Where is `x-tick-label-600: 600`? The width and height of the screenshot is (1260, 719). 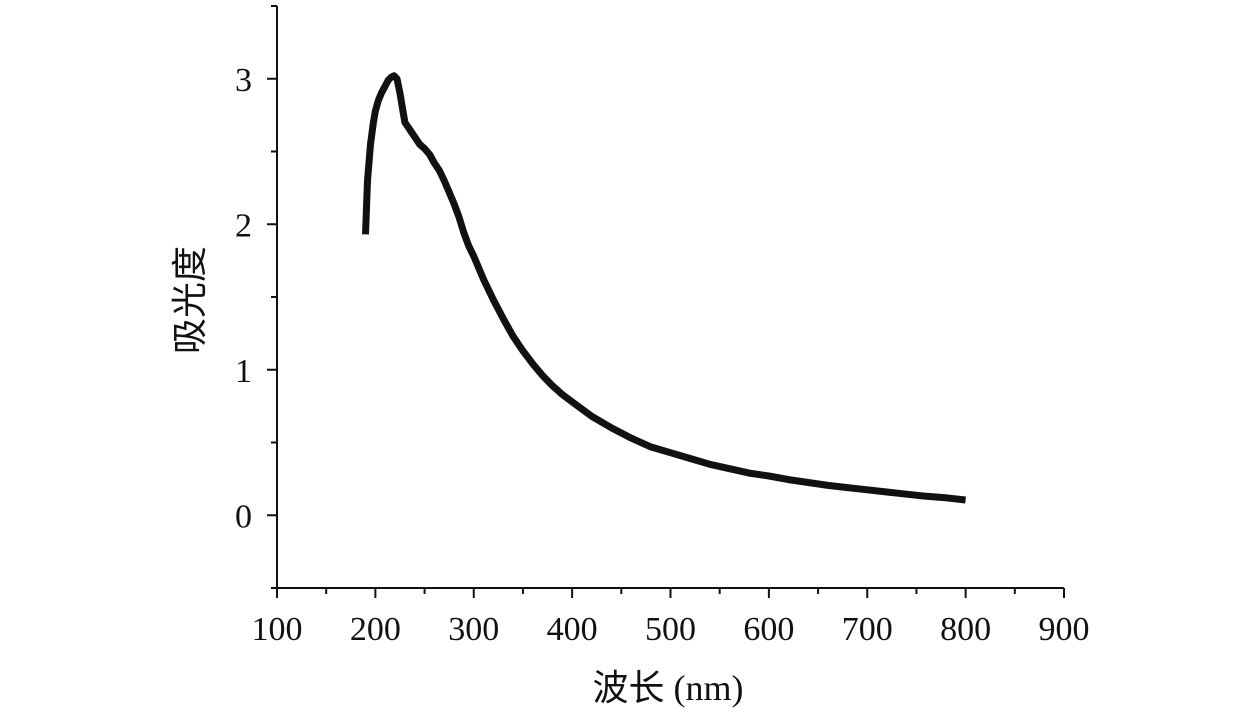 x-tick-label-600: 600 is located at coordinates (768, 629).